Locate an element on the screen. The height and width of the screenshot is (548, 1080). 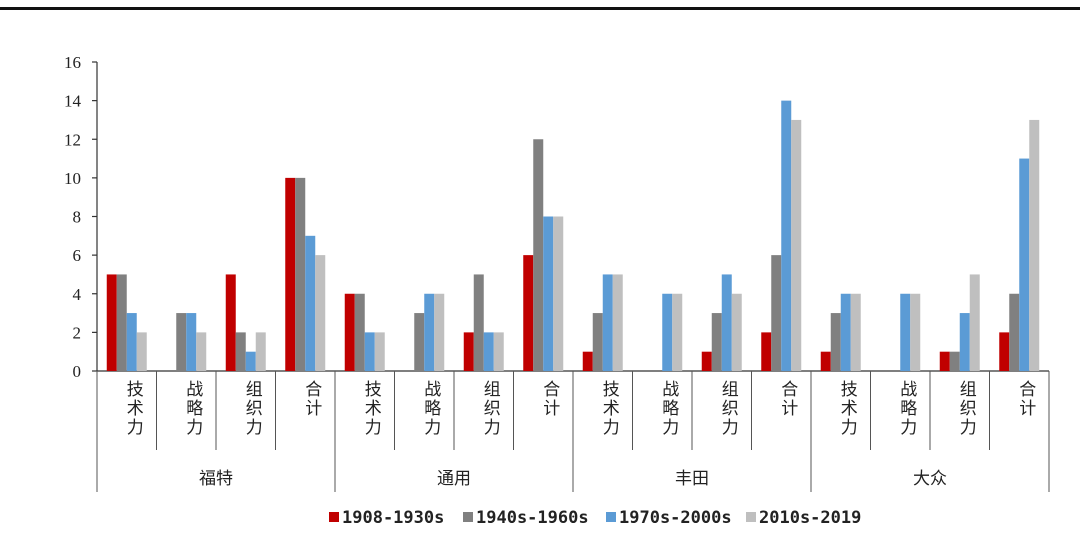
y-tick-label: 16 is located at coordinates (72, 62).